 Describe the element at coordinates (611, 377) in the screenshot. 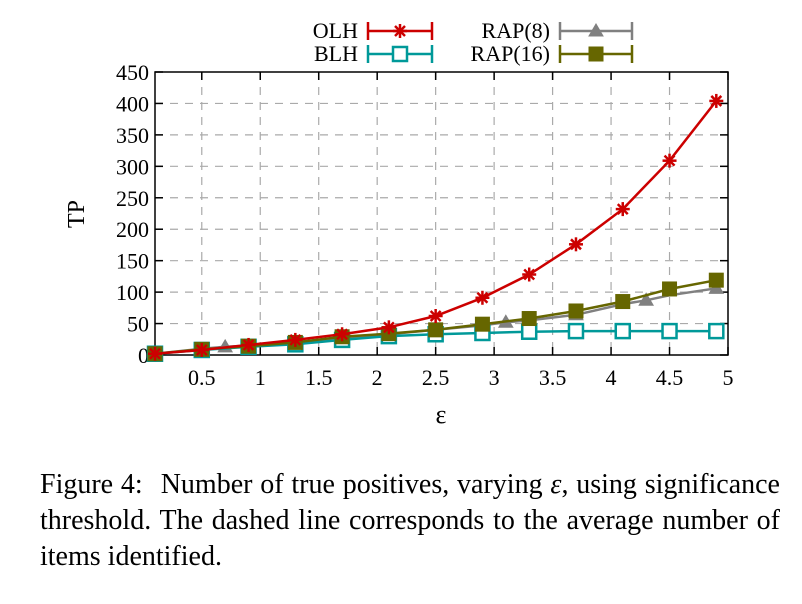

I see `x-tick-label: 4` at that location.